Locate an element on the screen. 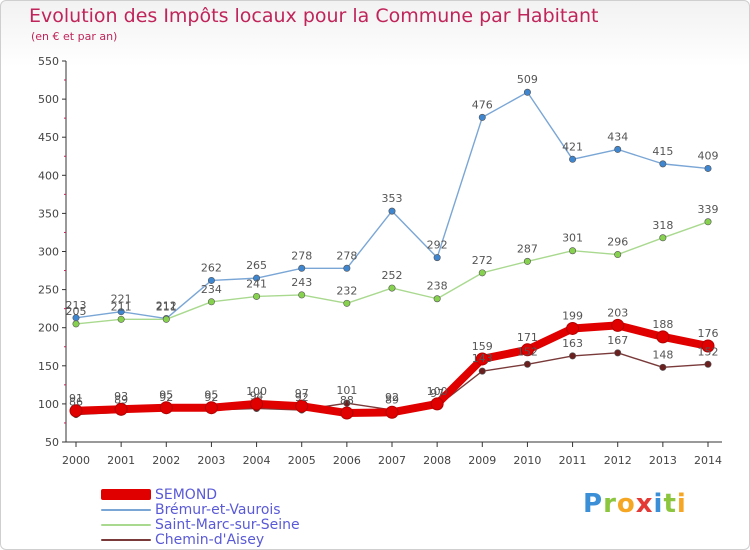 The image size is (750, 550). data-label: 176 is located at coordinates (708, 333).